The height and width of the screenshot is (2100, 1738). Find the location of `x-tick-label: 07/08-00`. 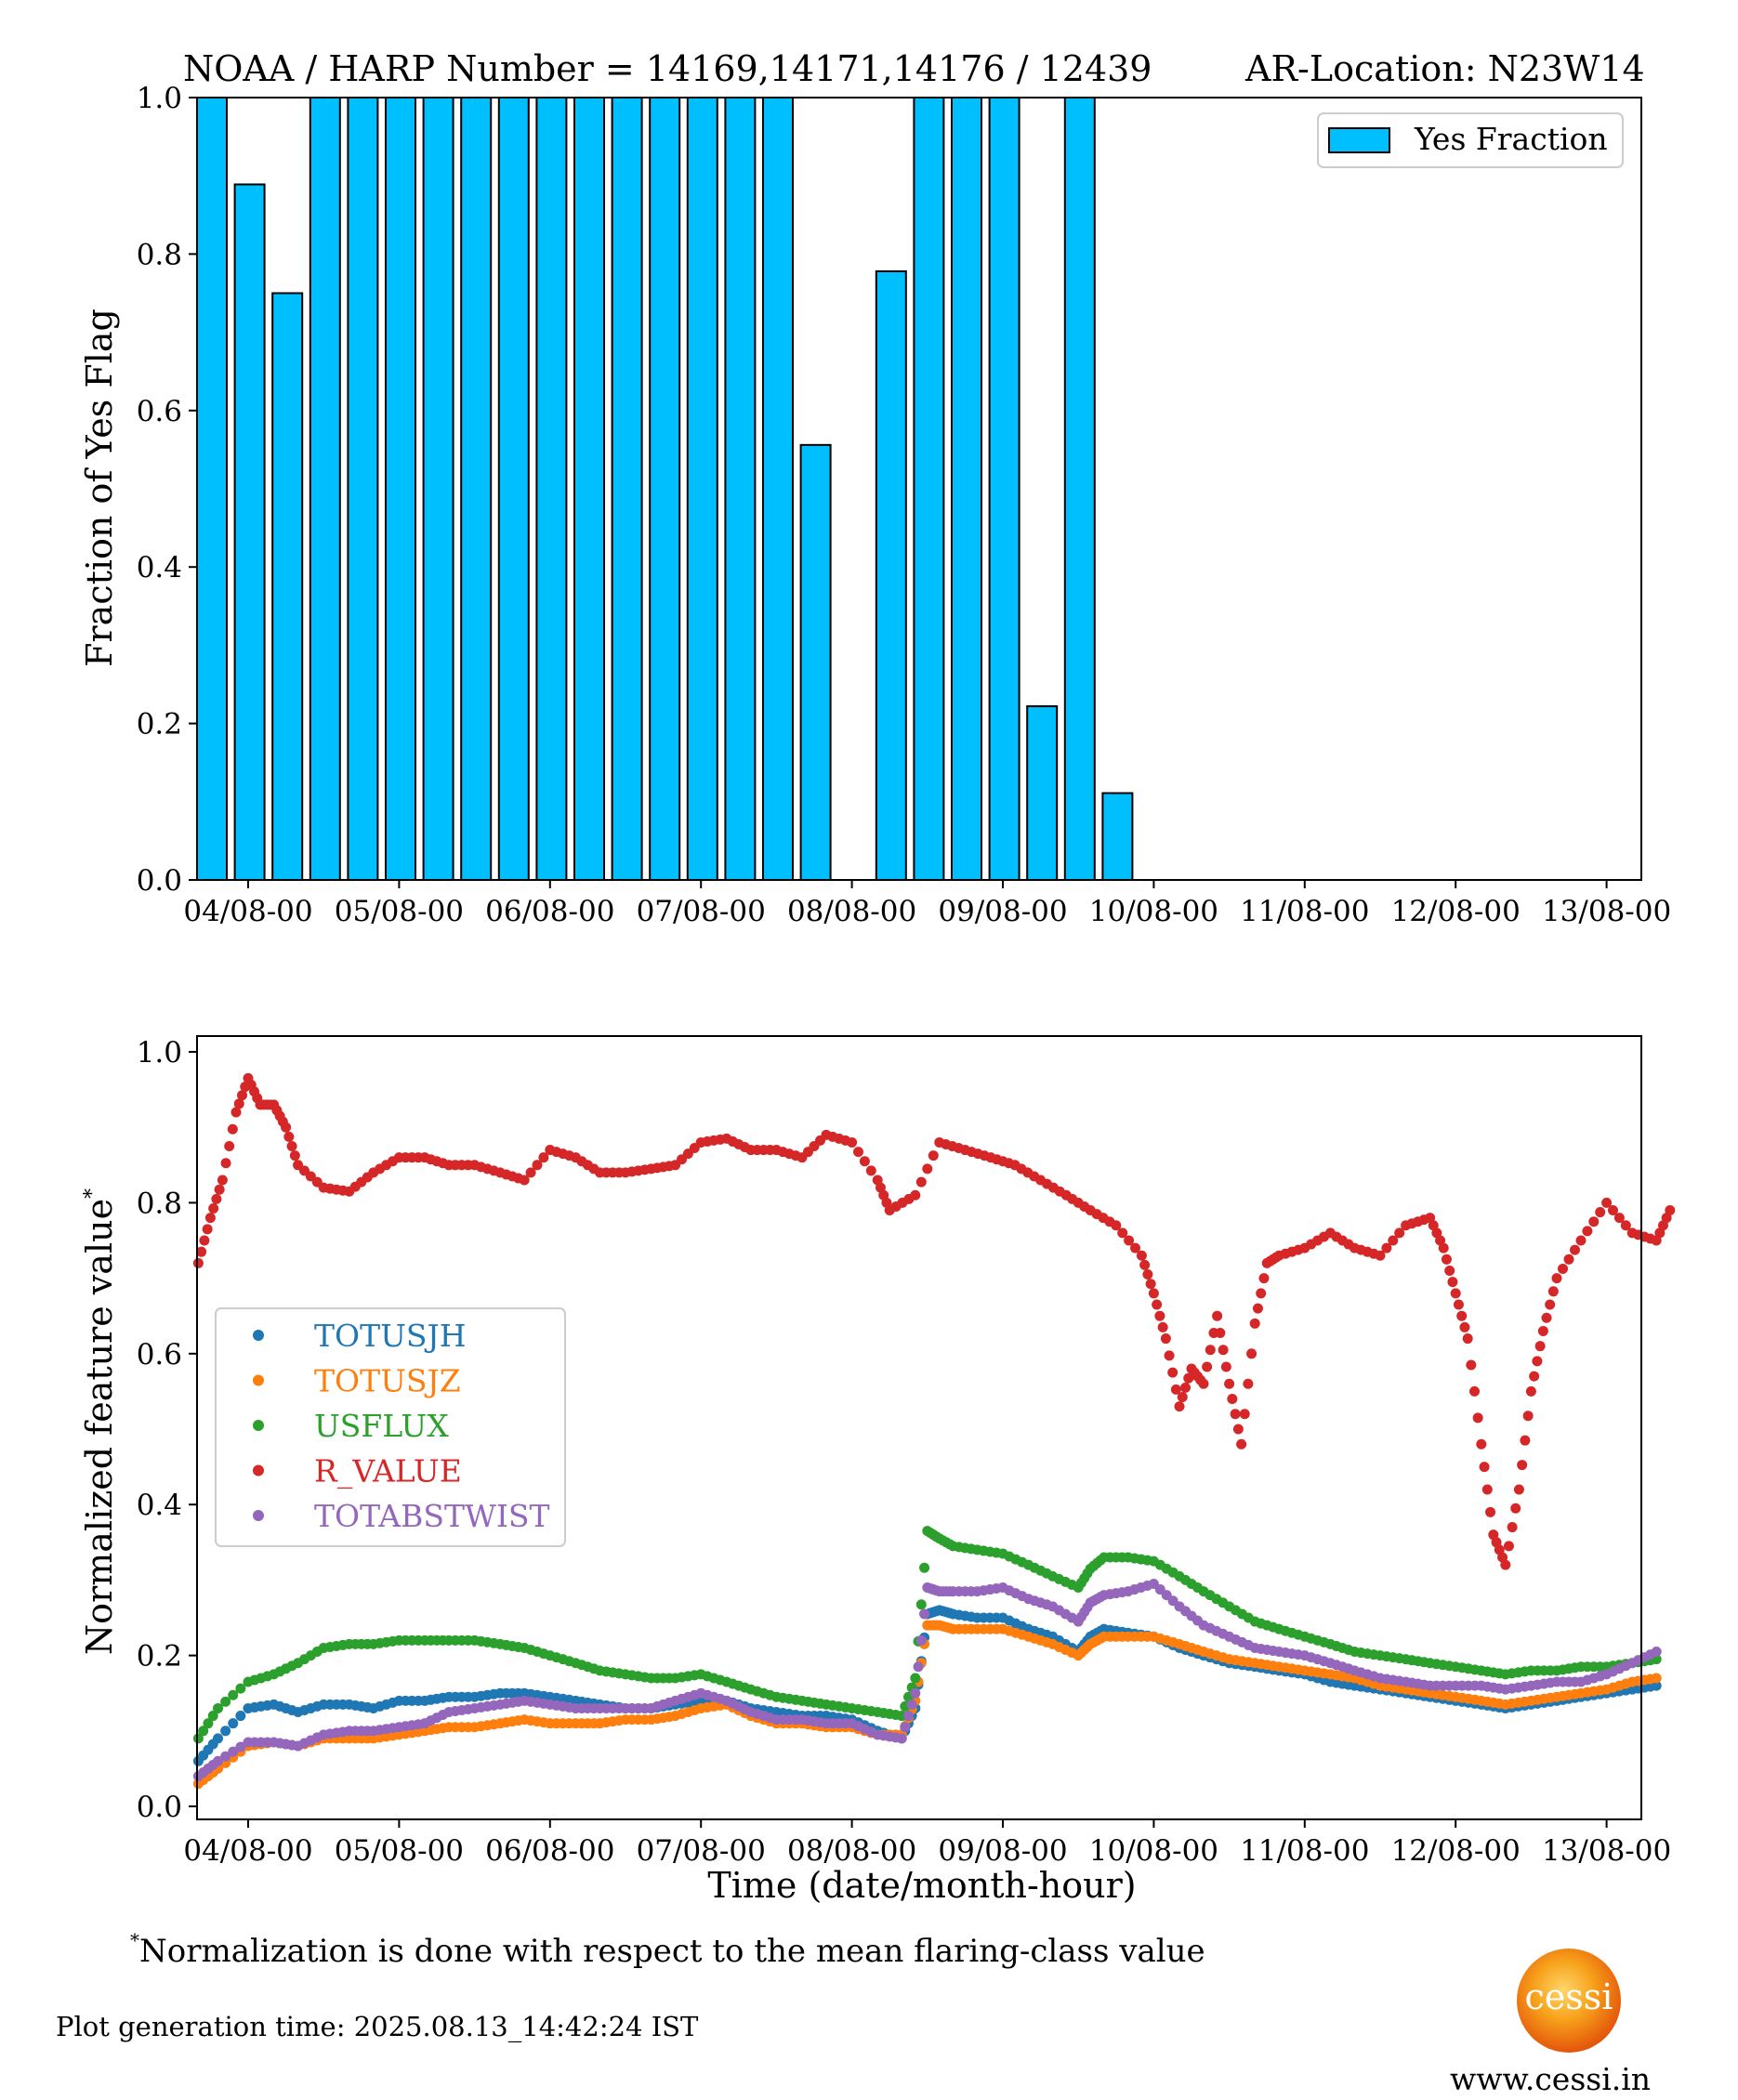

x-tick-label: 07/08-00 is located at coordinates (701, 911).